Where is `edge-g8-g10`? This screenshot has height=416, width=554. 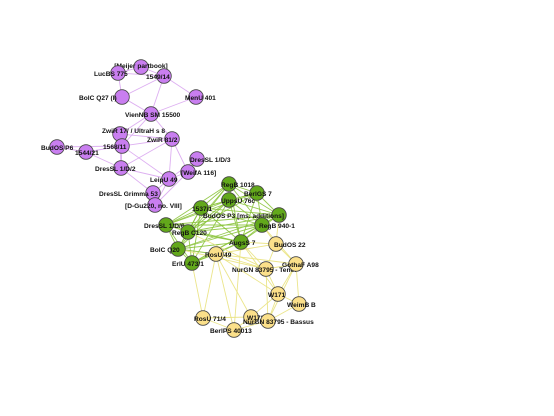 edge-g8-g10 is located at coordinates (220, 237).